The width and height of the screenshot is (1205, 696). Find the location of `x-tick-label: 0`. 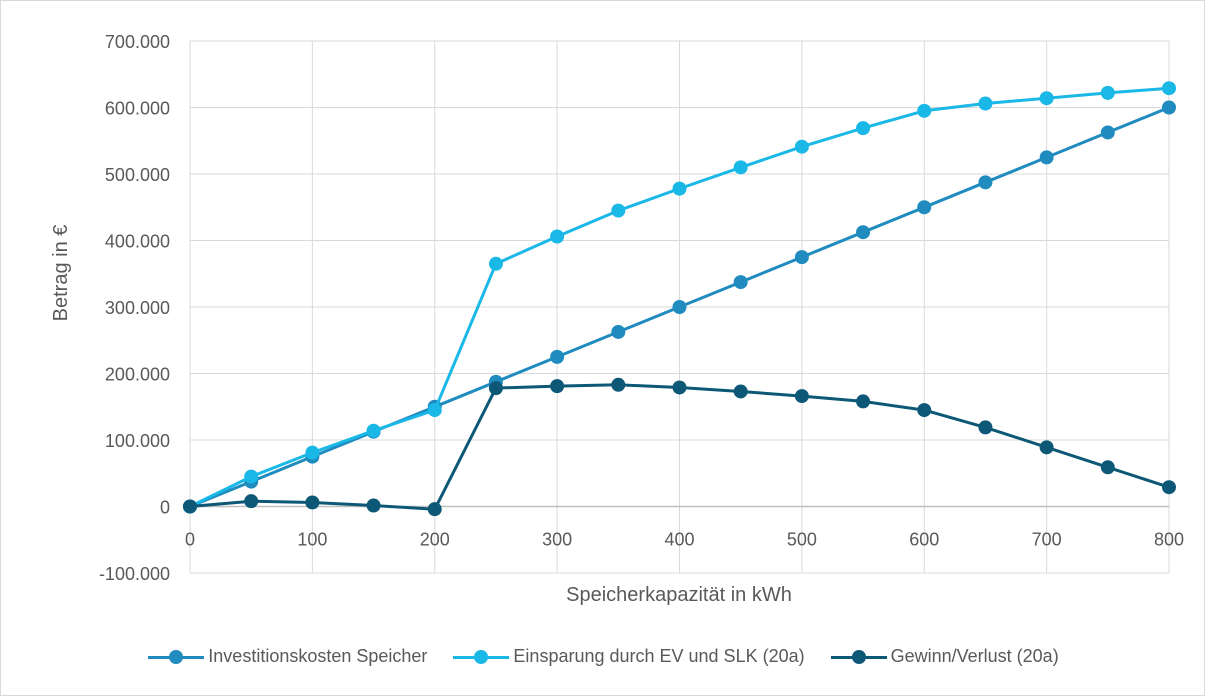

x-tick-label: 0 is located at coordinates (190, 540).